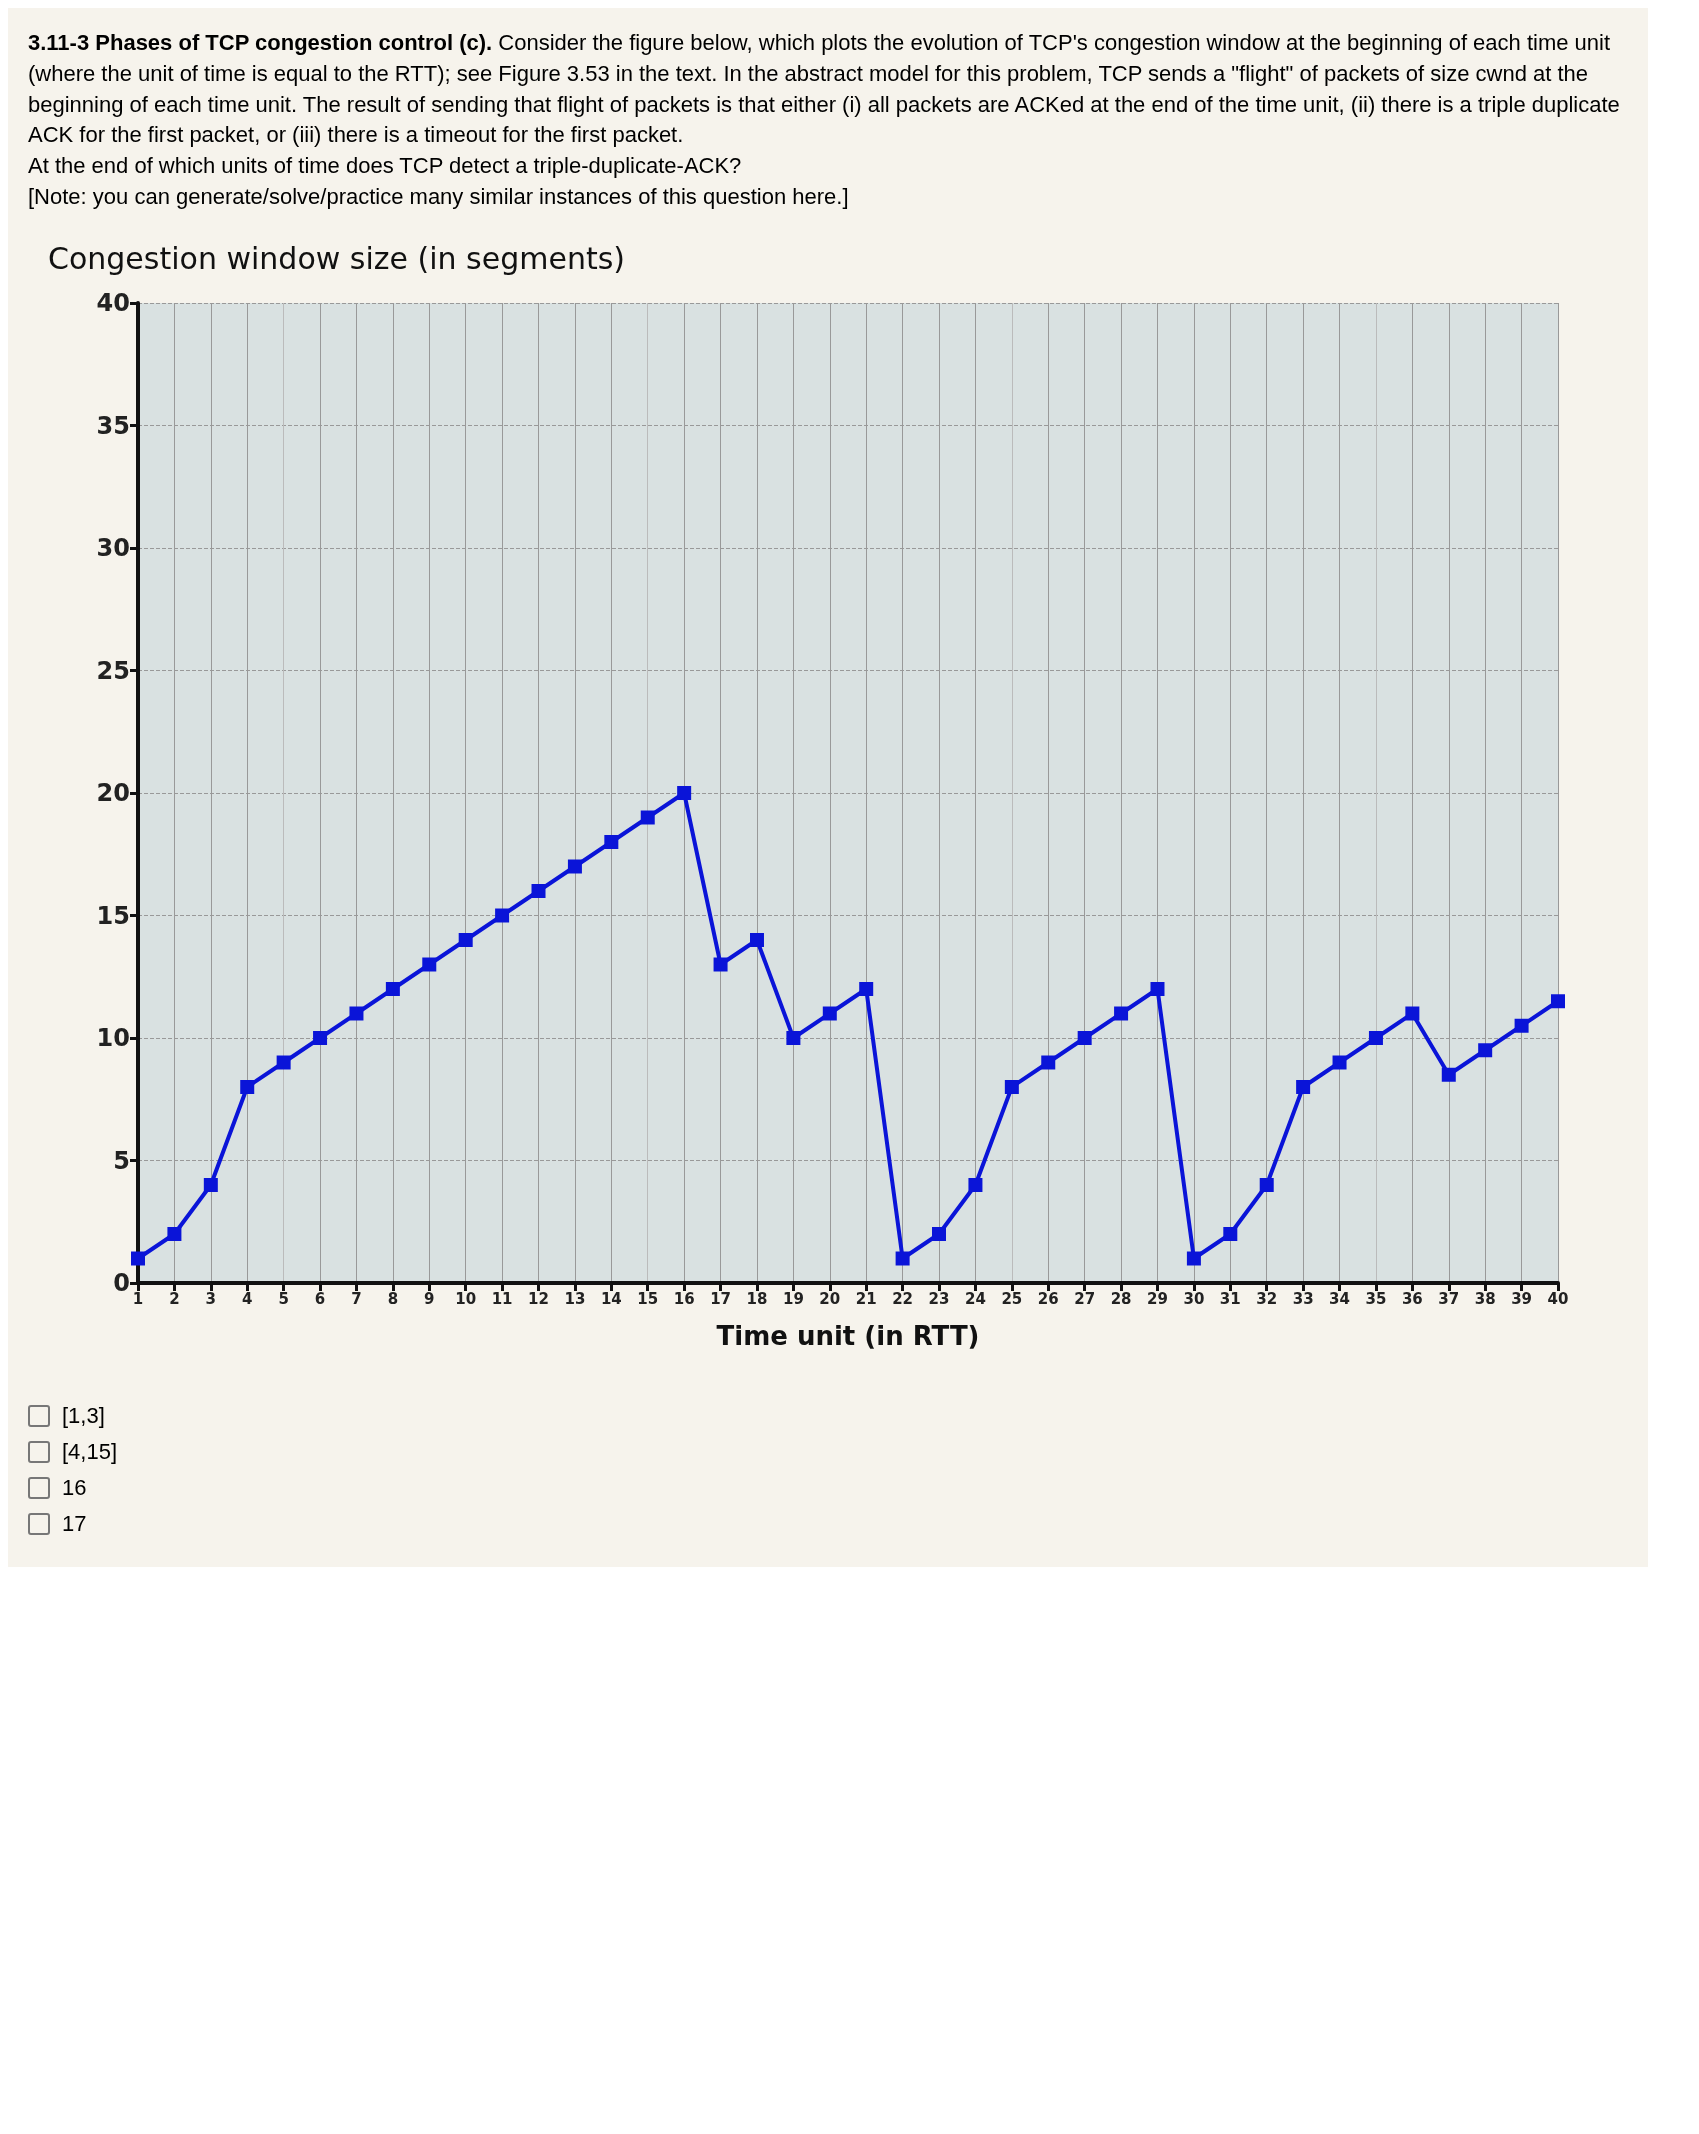  What do you see at coordinates (260, 42) in the screenshot?
I see `chart-title: 3.11-3 Phases of TCP congestion control (c).` at bounding box center [260, 42].